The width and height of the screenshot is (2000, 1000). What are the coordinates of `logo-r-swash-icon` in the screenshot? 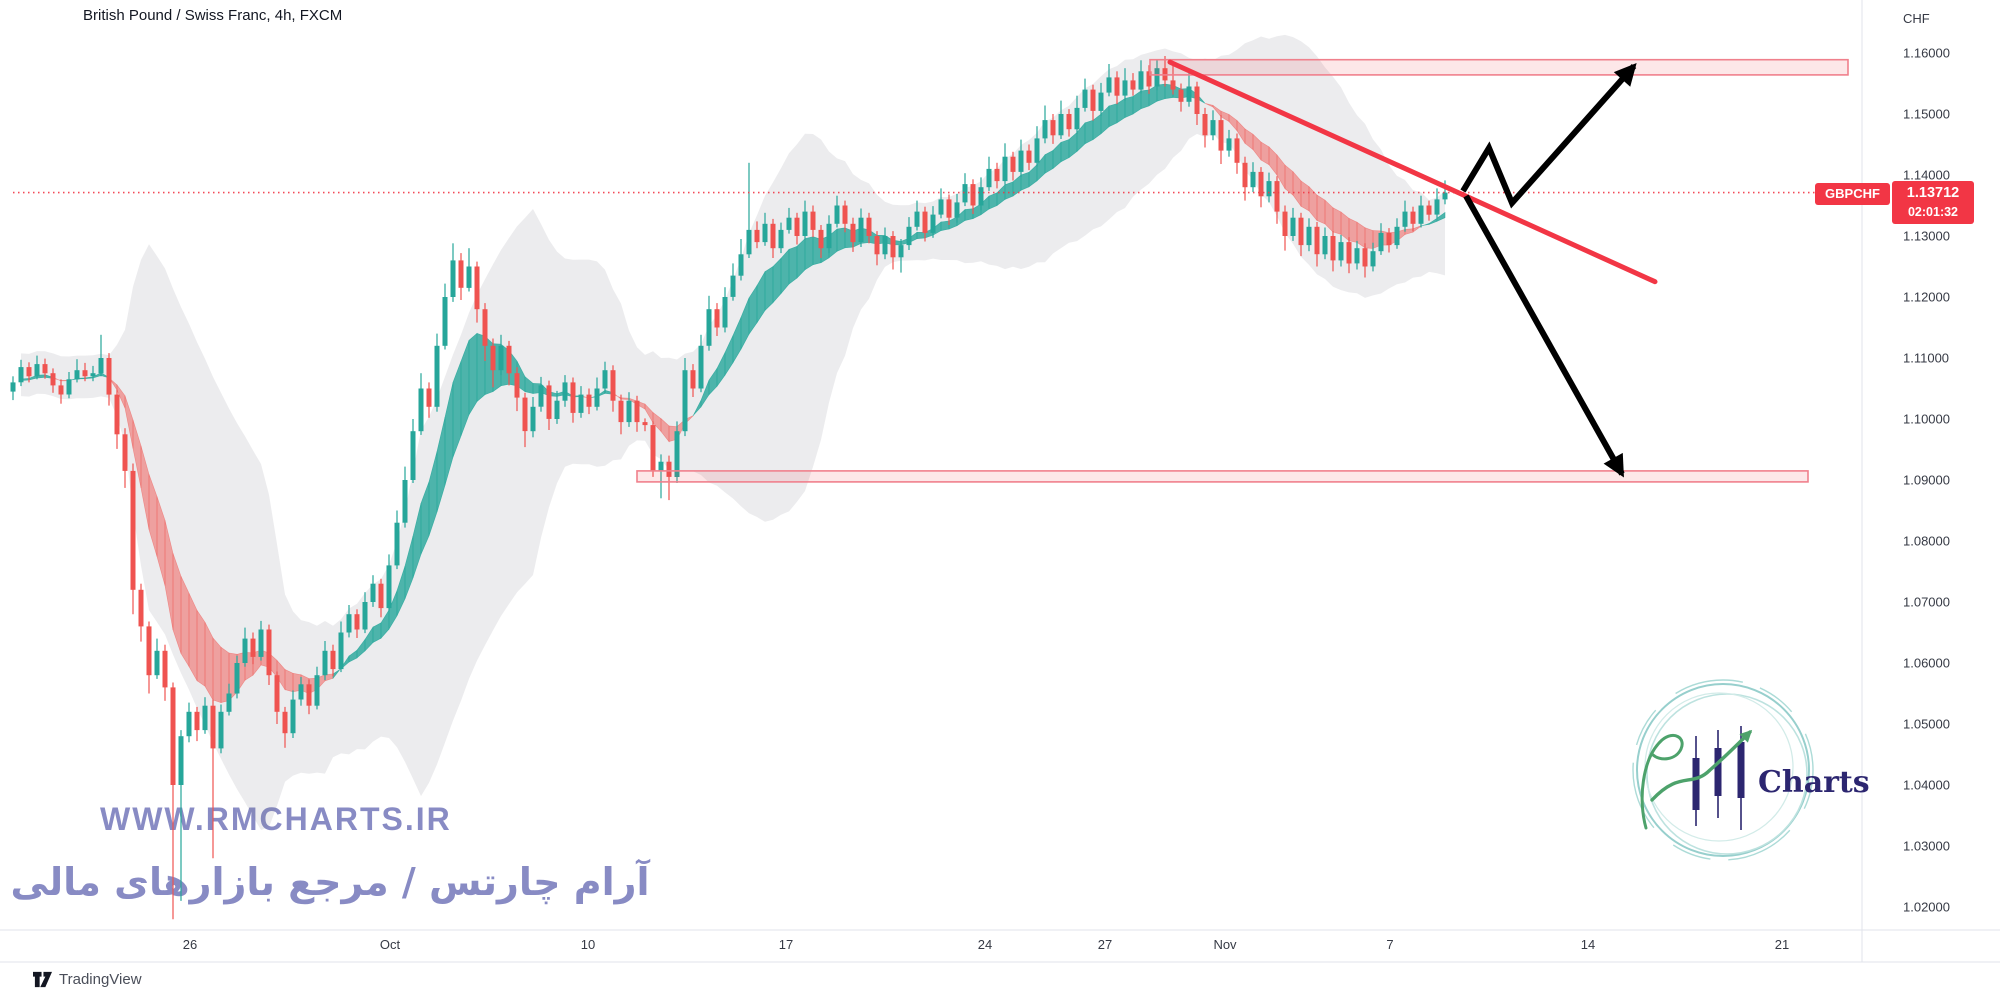 It's located at (1662, 782).